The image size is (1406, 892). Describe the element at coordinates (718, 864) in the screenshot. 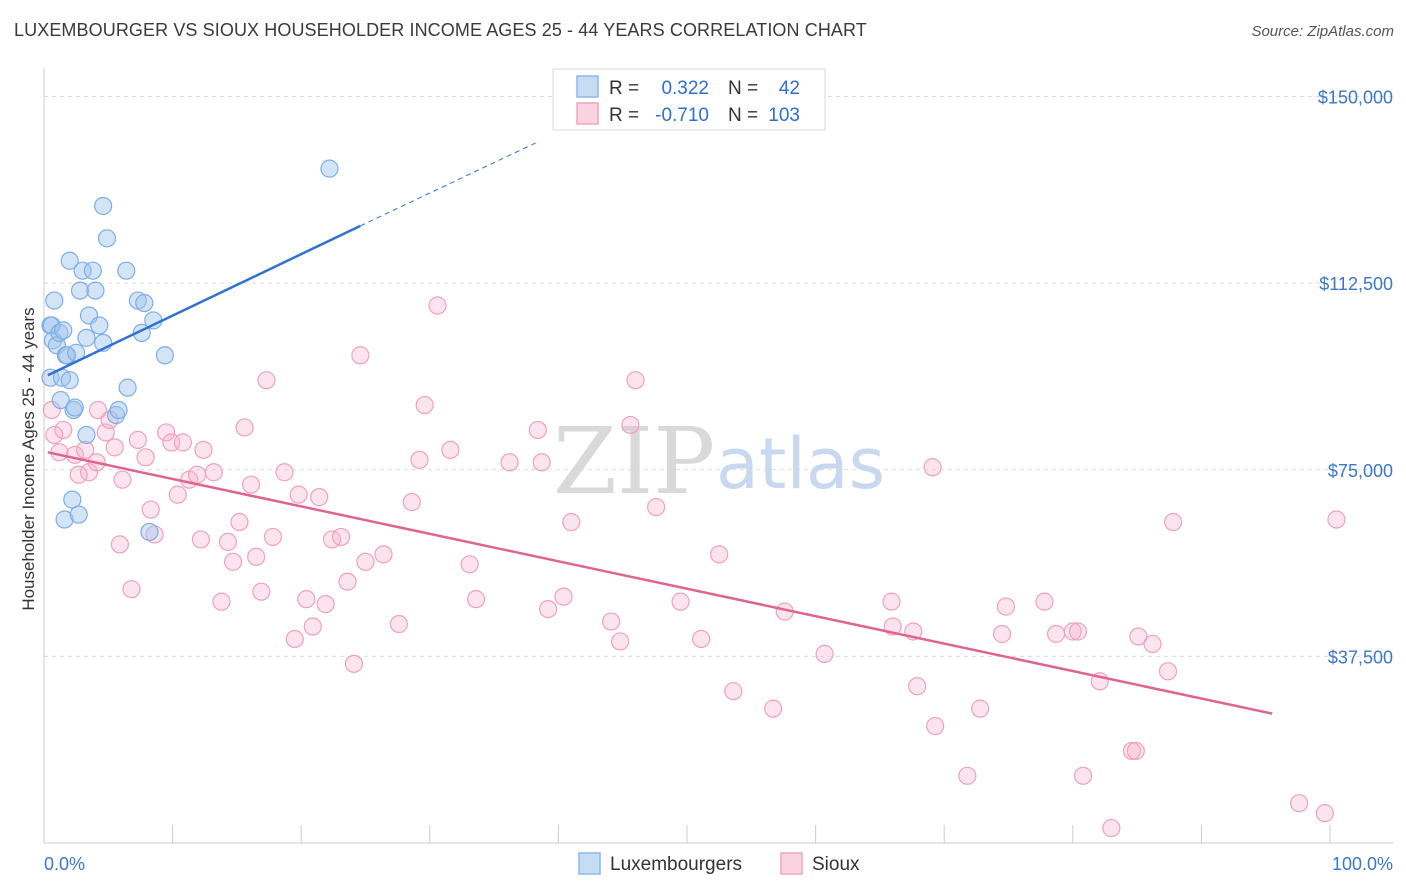

I see `x-tick-labels: 0.0% 100.0%` at that location.